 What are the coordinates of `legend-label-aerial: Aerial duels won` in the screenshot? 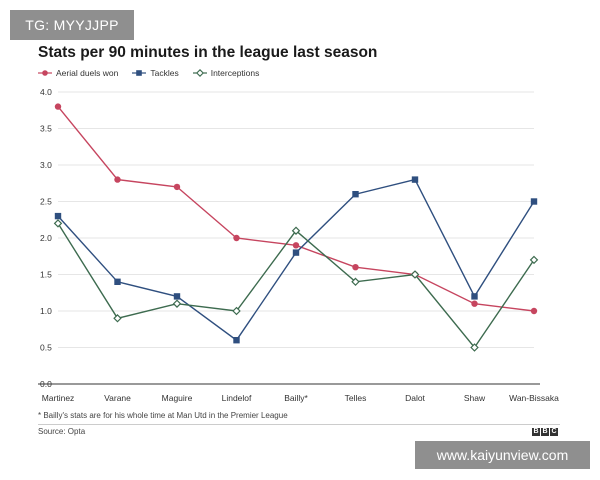 It's located at (87, 73).